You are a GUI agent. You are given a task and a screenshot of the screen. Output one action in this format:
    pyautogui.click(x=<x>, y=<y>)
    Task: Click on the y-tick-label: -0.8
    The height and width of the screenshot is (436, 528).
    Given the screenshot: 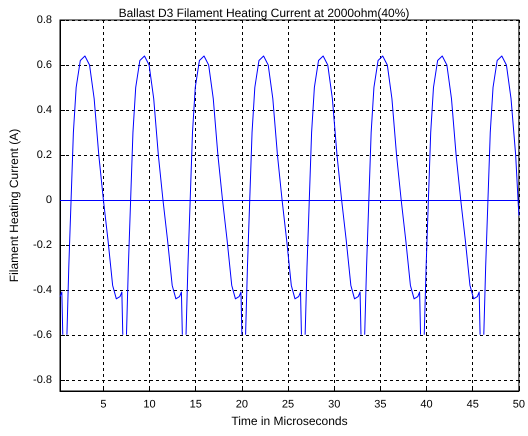 What is the action you would take?
    pyautogui.click(x=42, y=380)
    